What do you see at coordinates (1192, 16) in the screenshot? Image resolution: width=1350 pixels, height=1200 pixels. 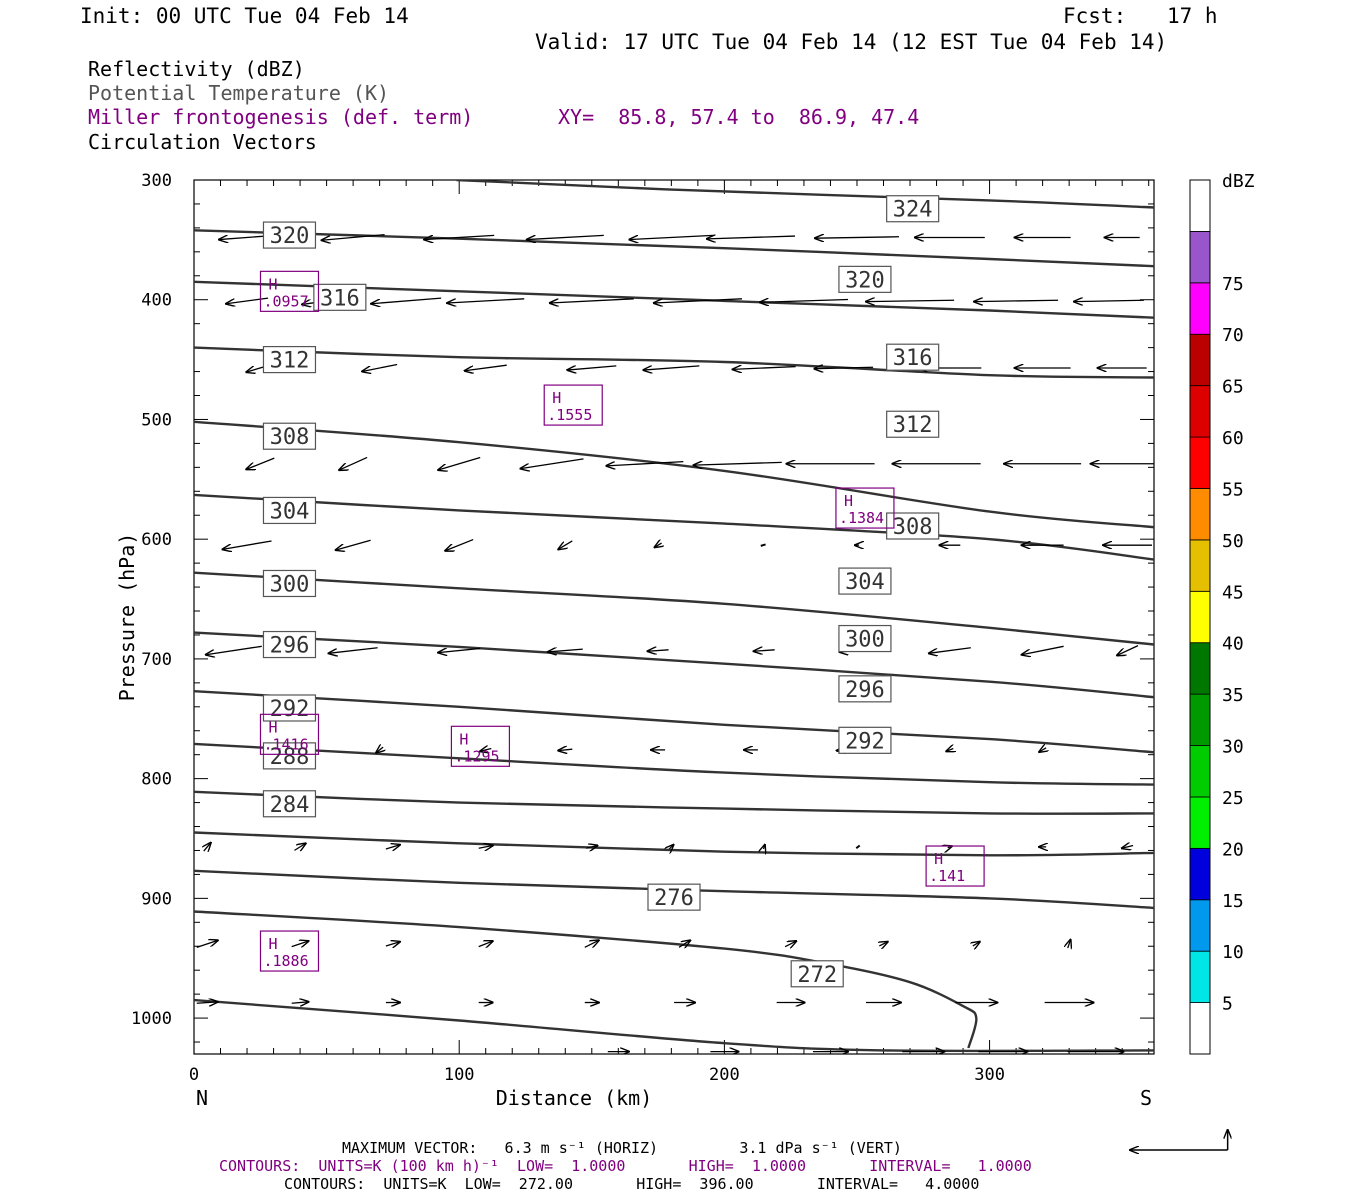 I see `forecast-hour: 17 h` at bounding box center [1192, 16].